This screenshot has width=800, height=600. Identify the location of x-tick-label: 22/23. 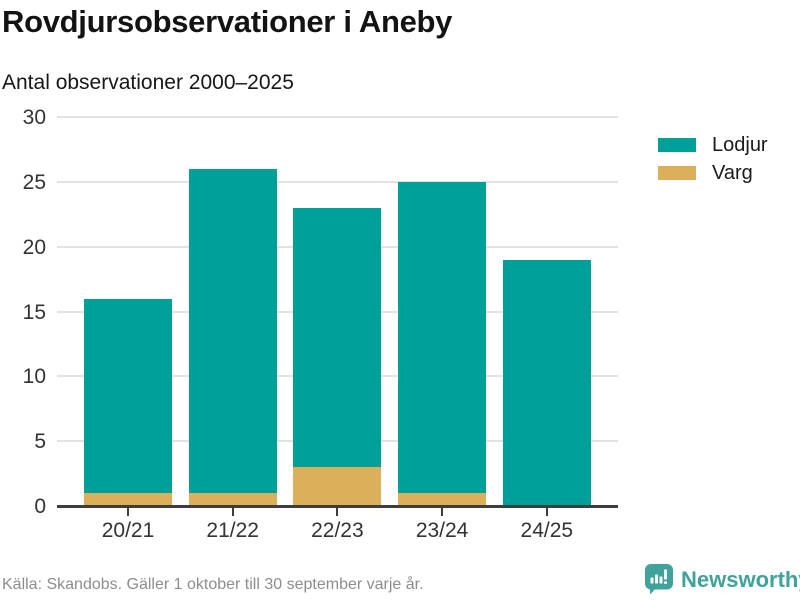
(337, 530).